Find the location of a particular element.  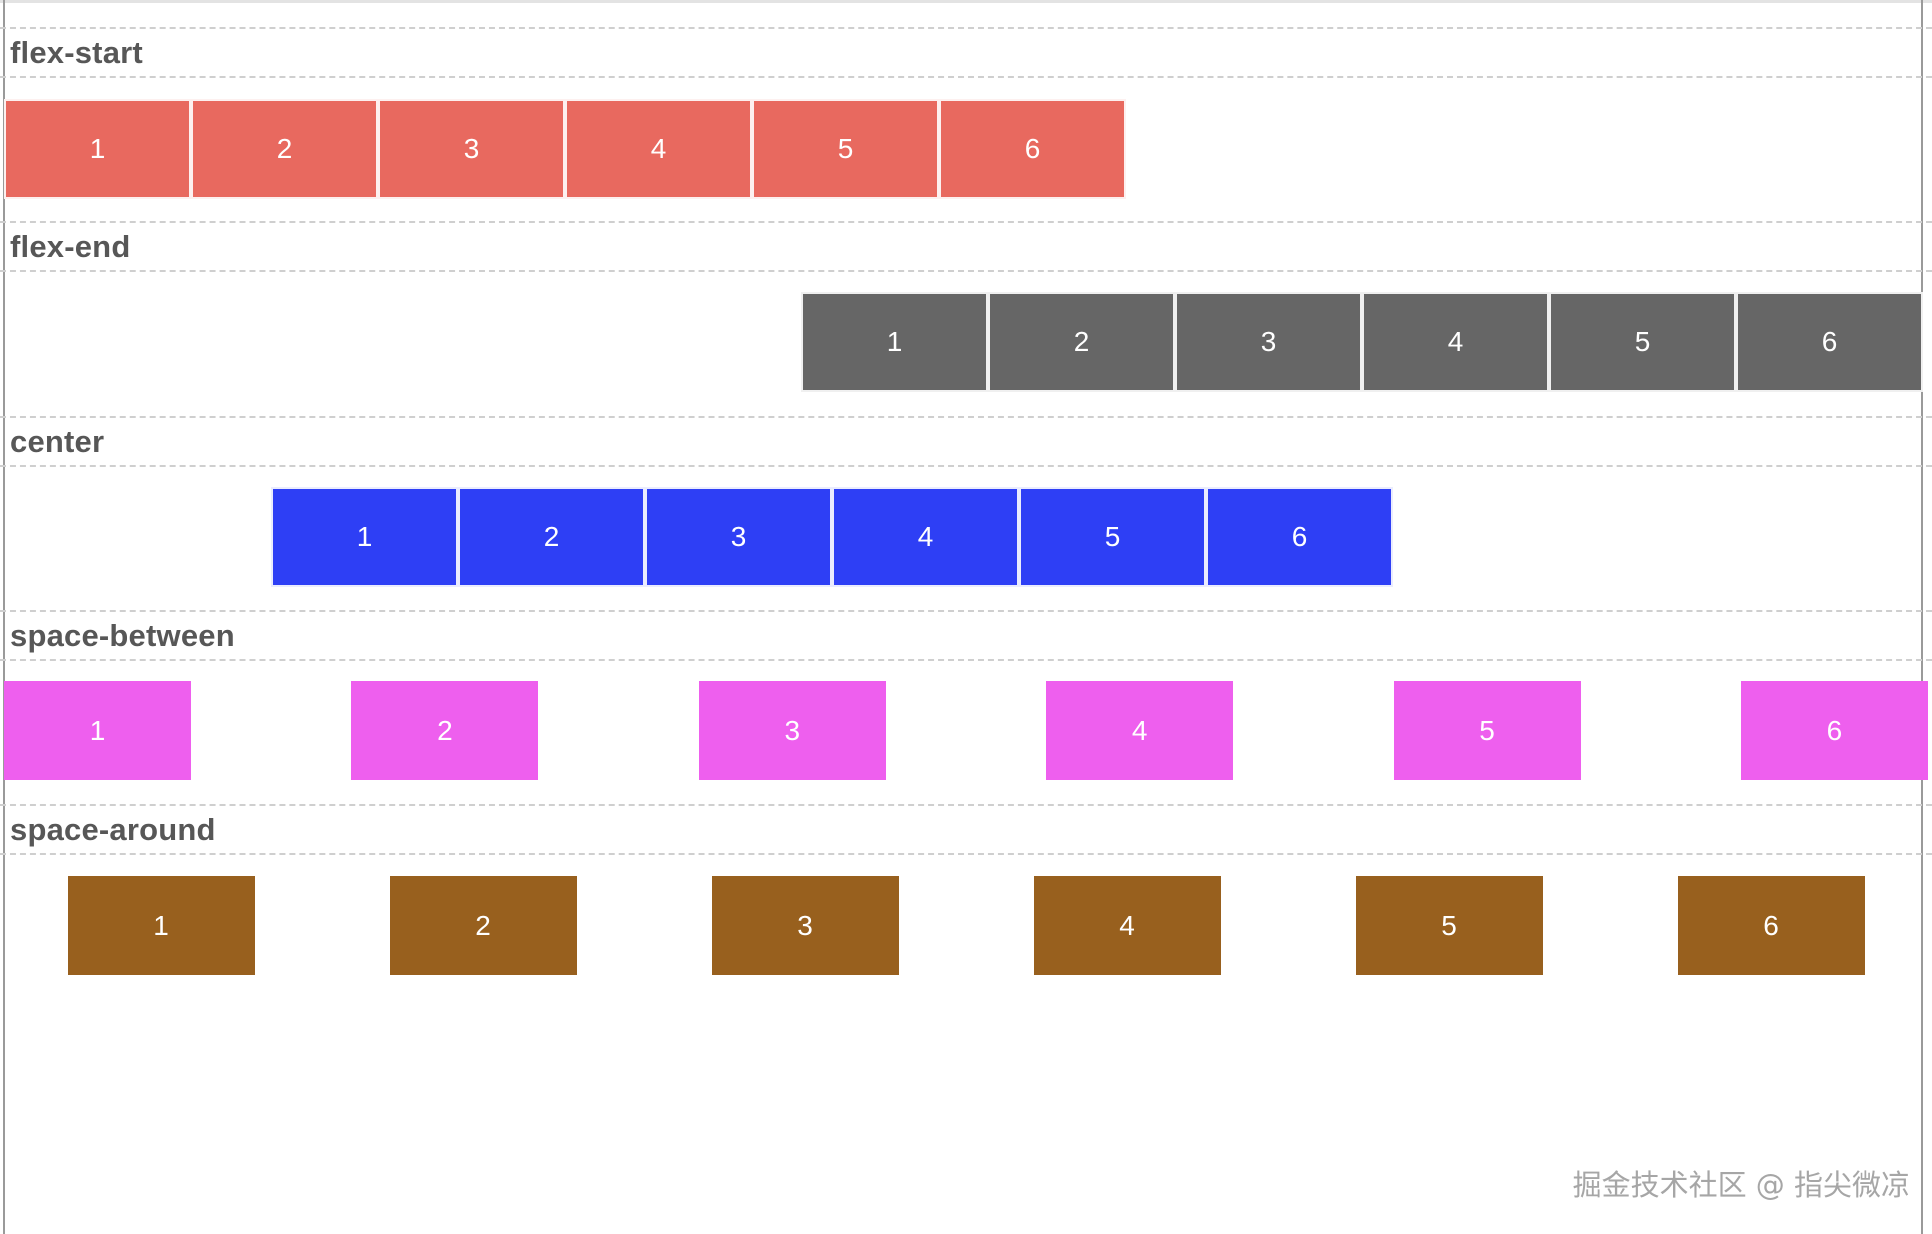

section-label-space-between: space-between is located at coordinates (966, 635).